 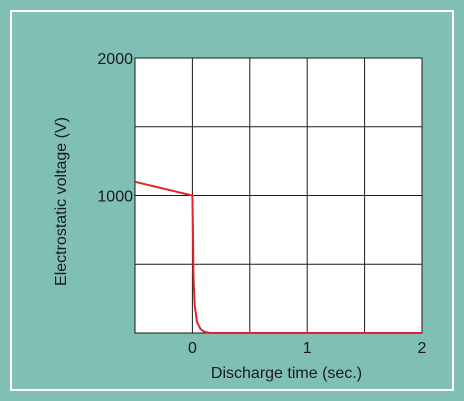 I want to click on y-tick-label: 2000, so click(x=115, y=59).